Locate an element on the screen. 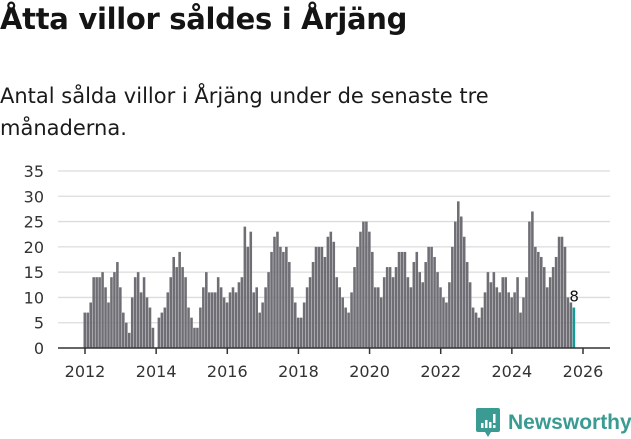 The height and width of the screenshot is (439, 631). x-tick-label: 2016 is located at coordinates (227, 371).